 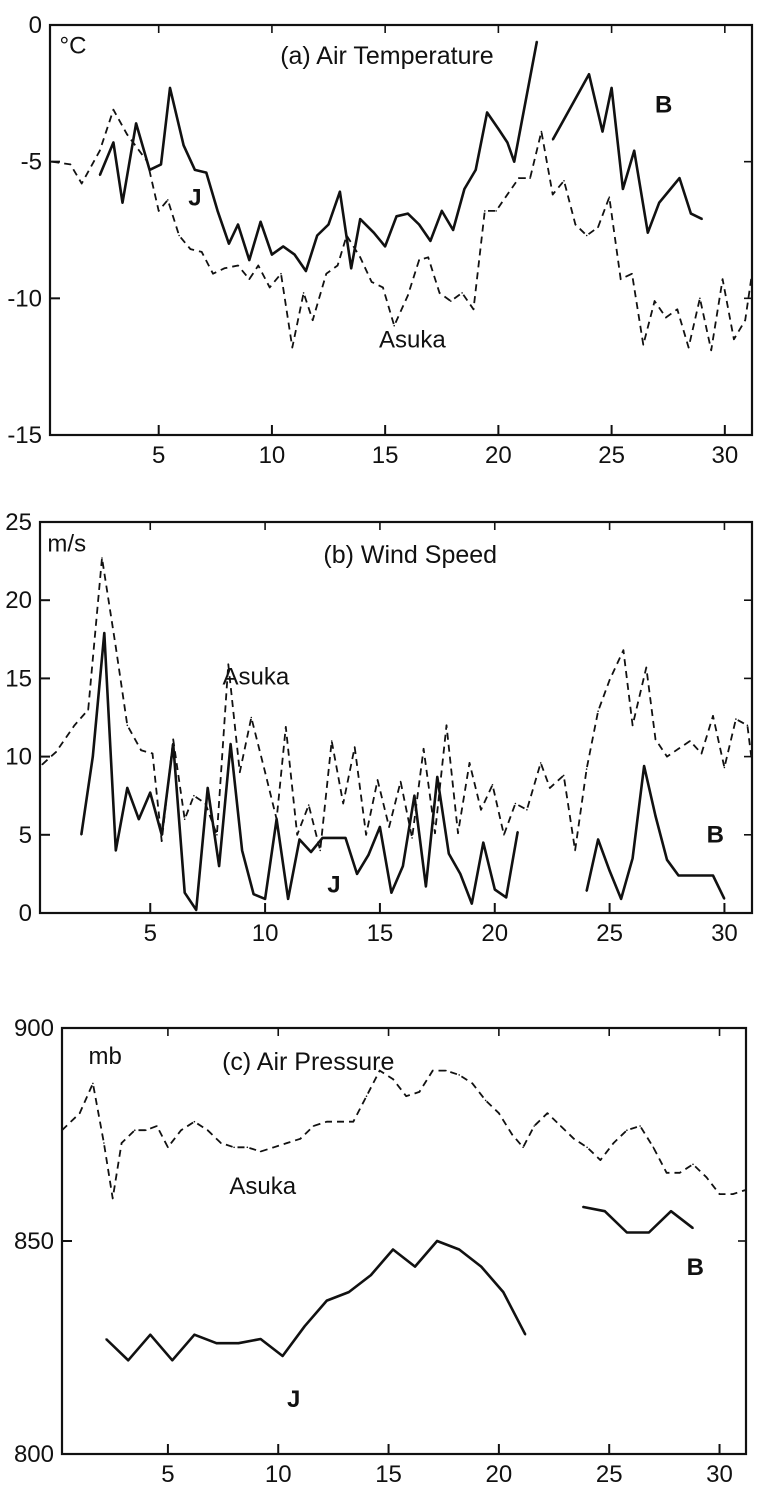 I want to click on series-label-j: J, so click(x=293, y=1399).